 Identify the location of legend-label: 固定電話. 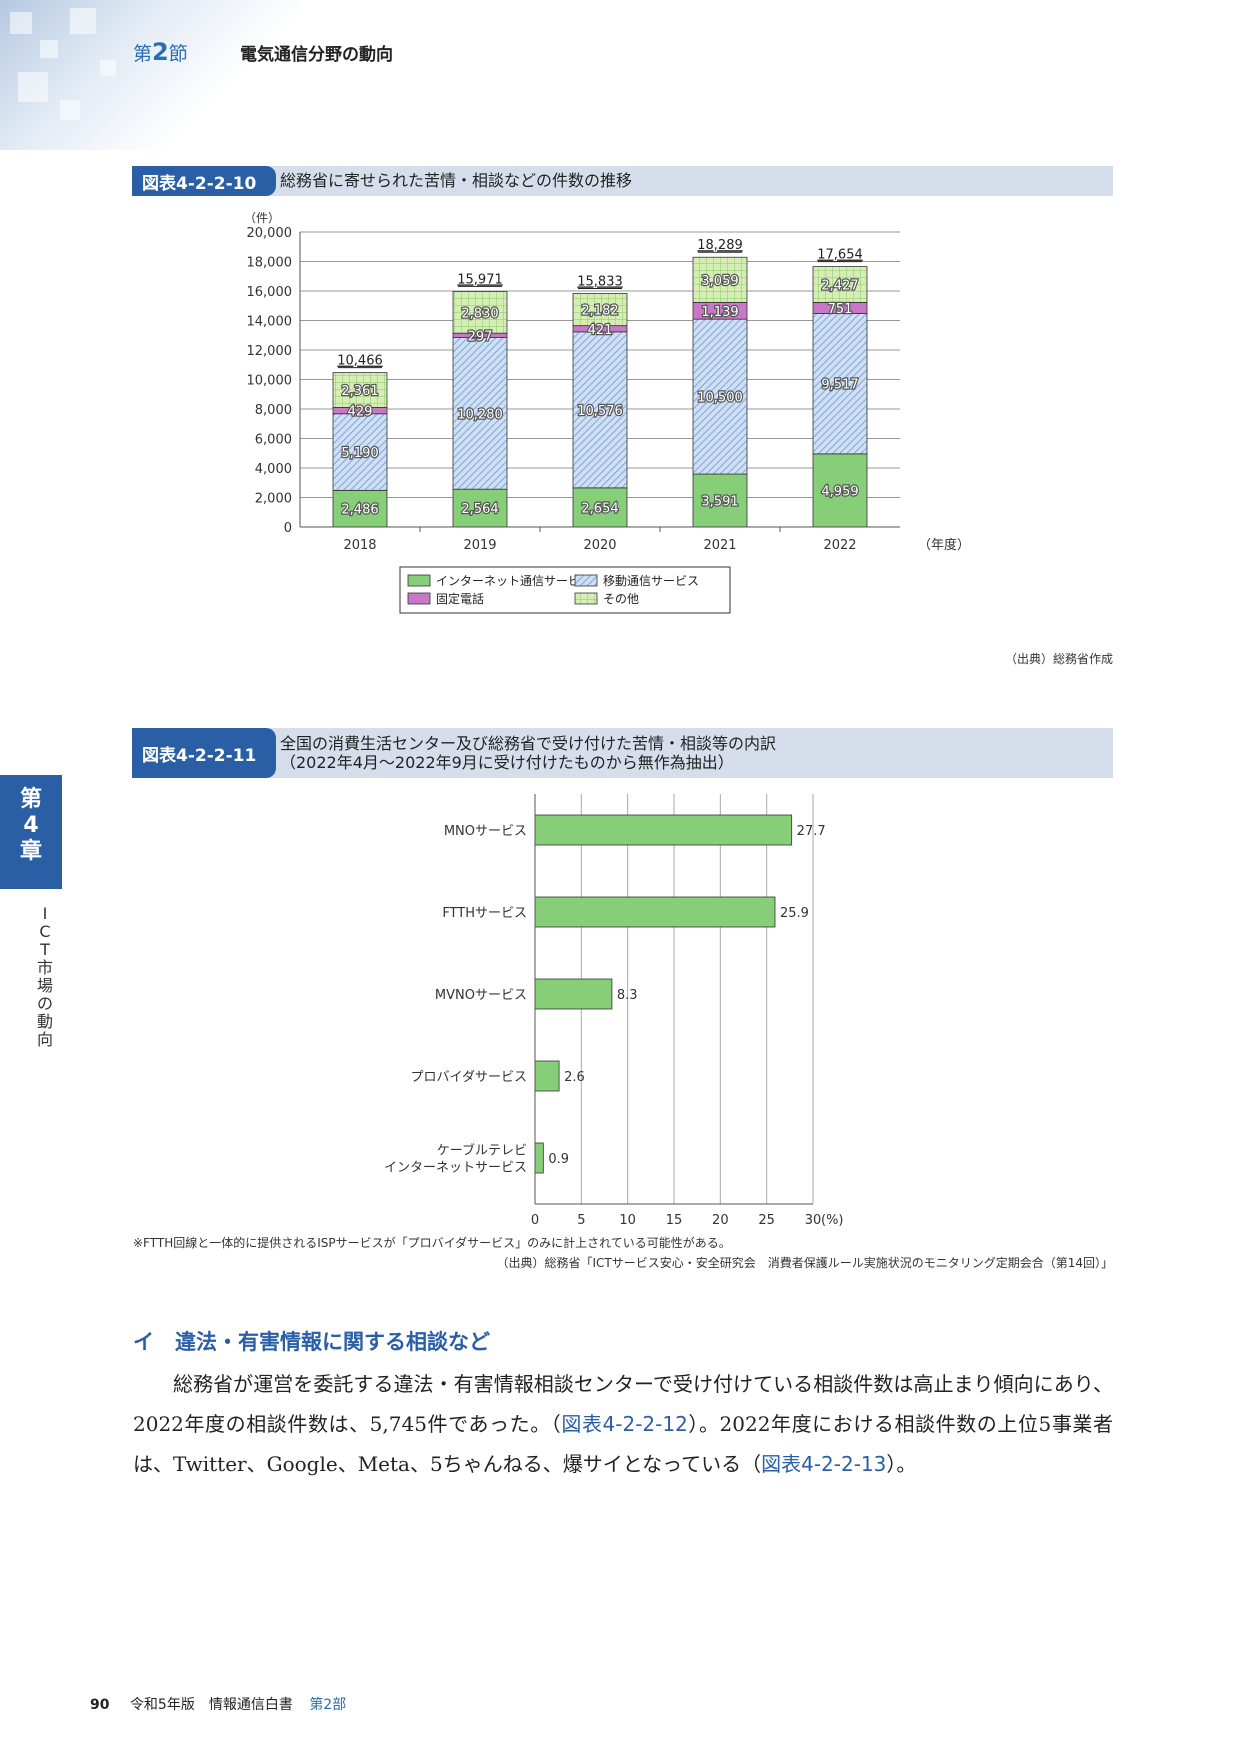
(460, 598).